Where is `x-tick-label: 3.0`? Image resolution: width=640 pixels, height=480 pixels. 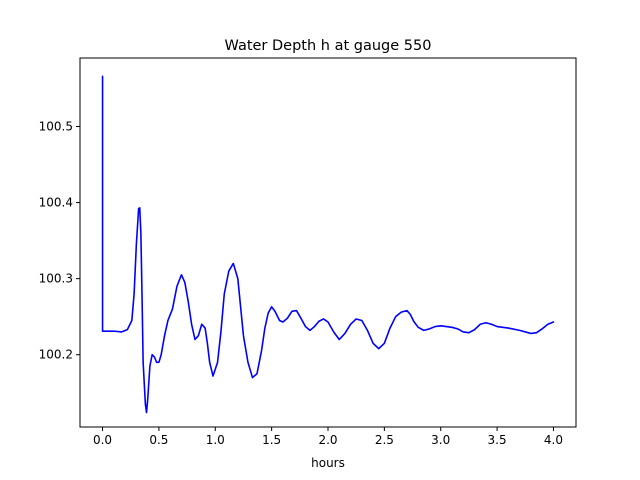 x-tick-label: 3.0 is located at coordinates (440, 440).